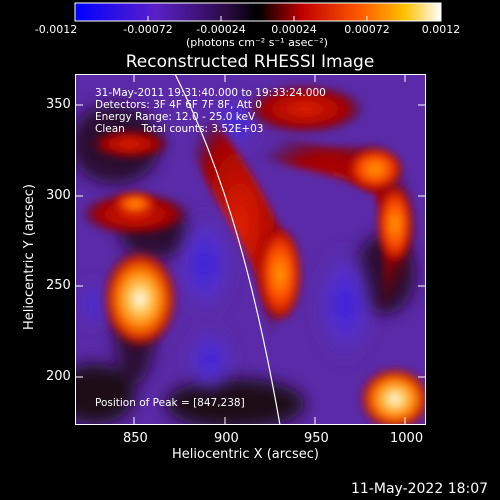  Describe the element at coordinates (29, 257) in the screenshot. I see `y-axis-label: Heliocentric Y (arcsec)` at that location.